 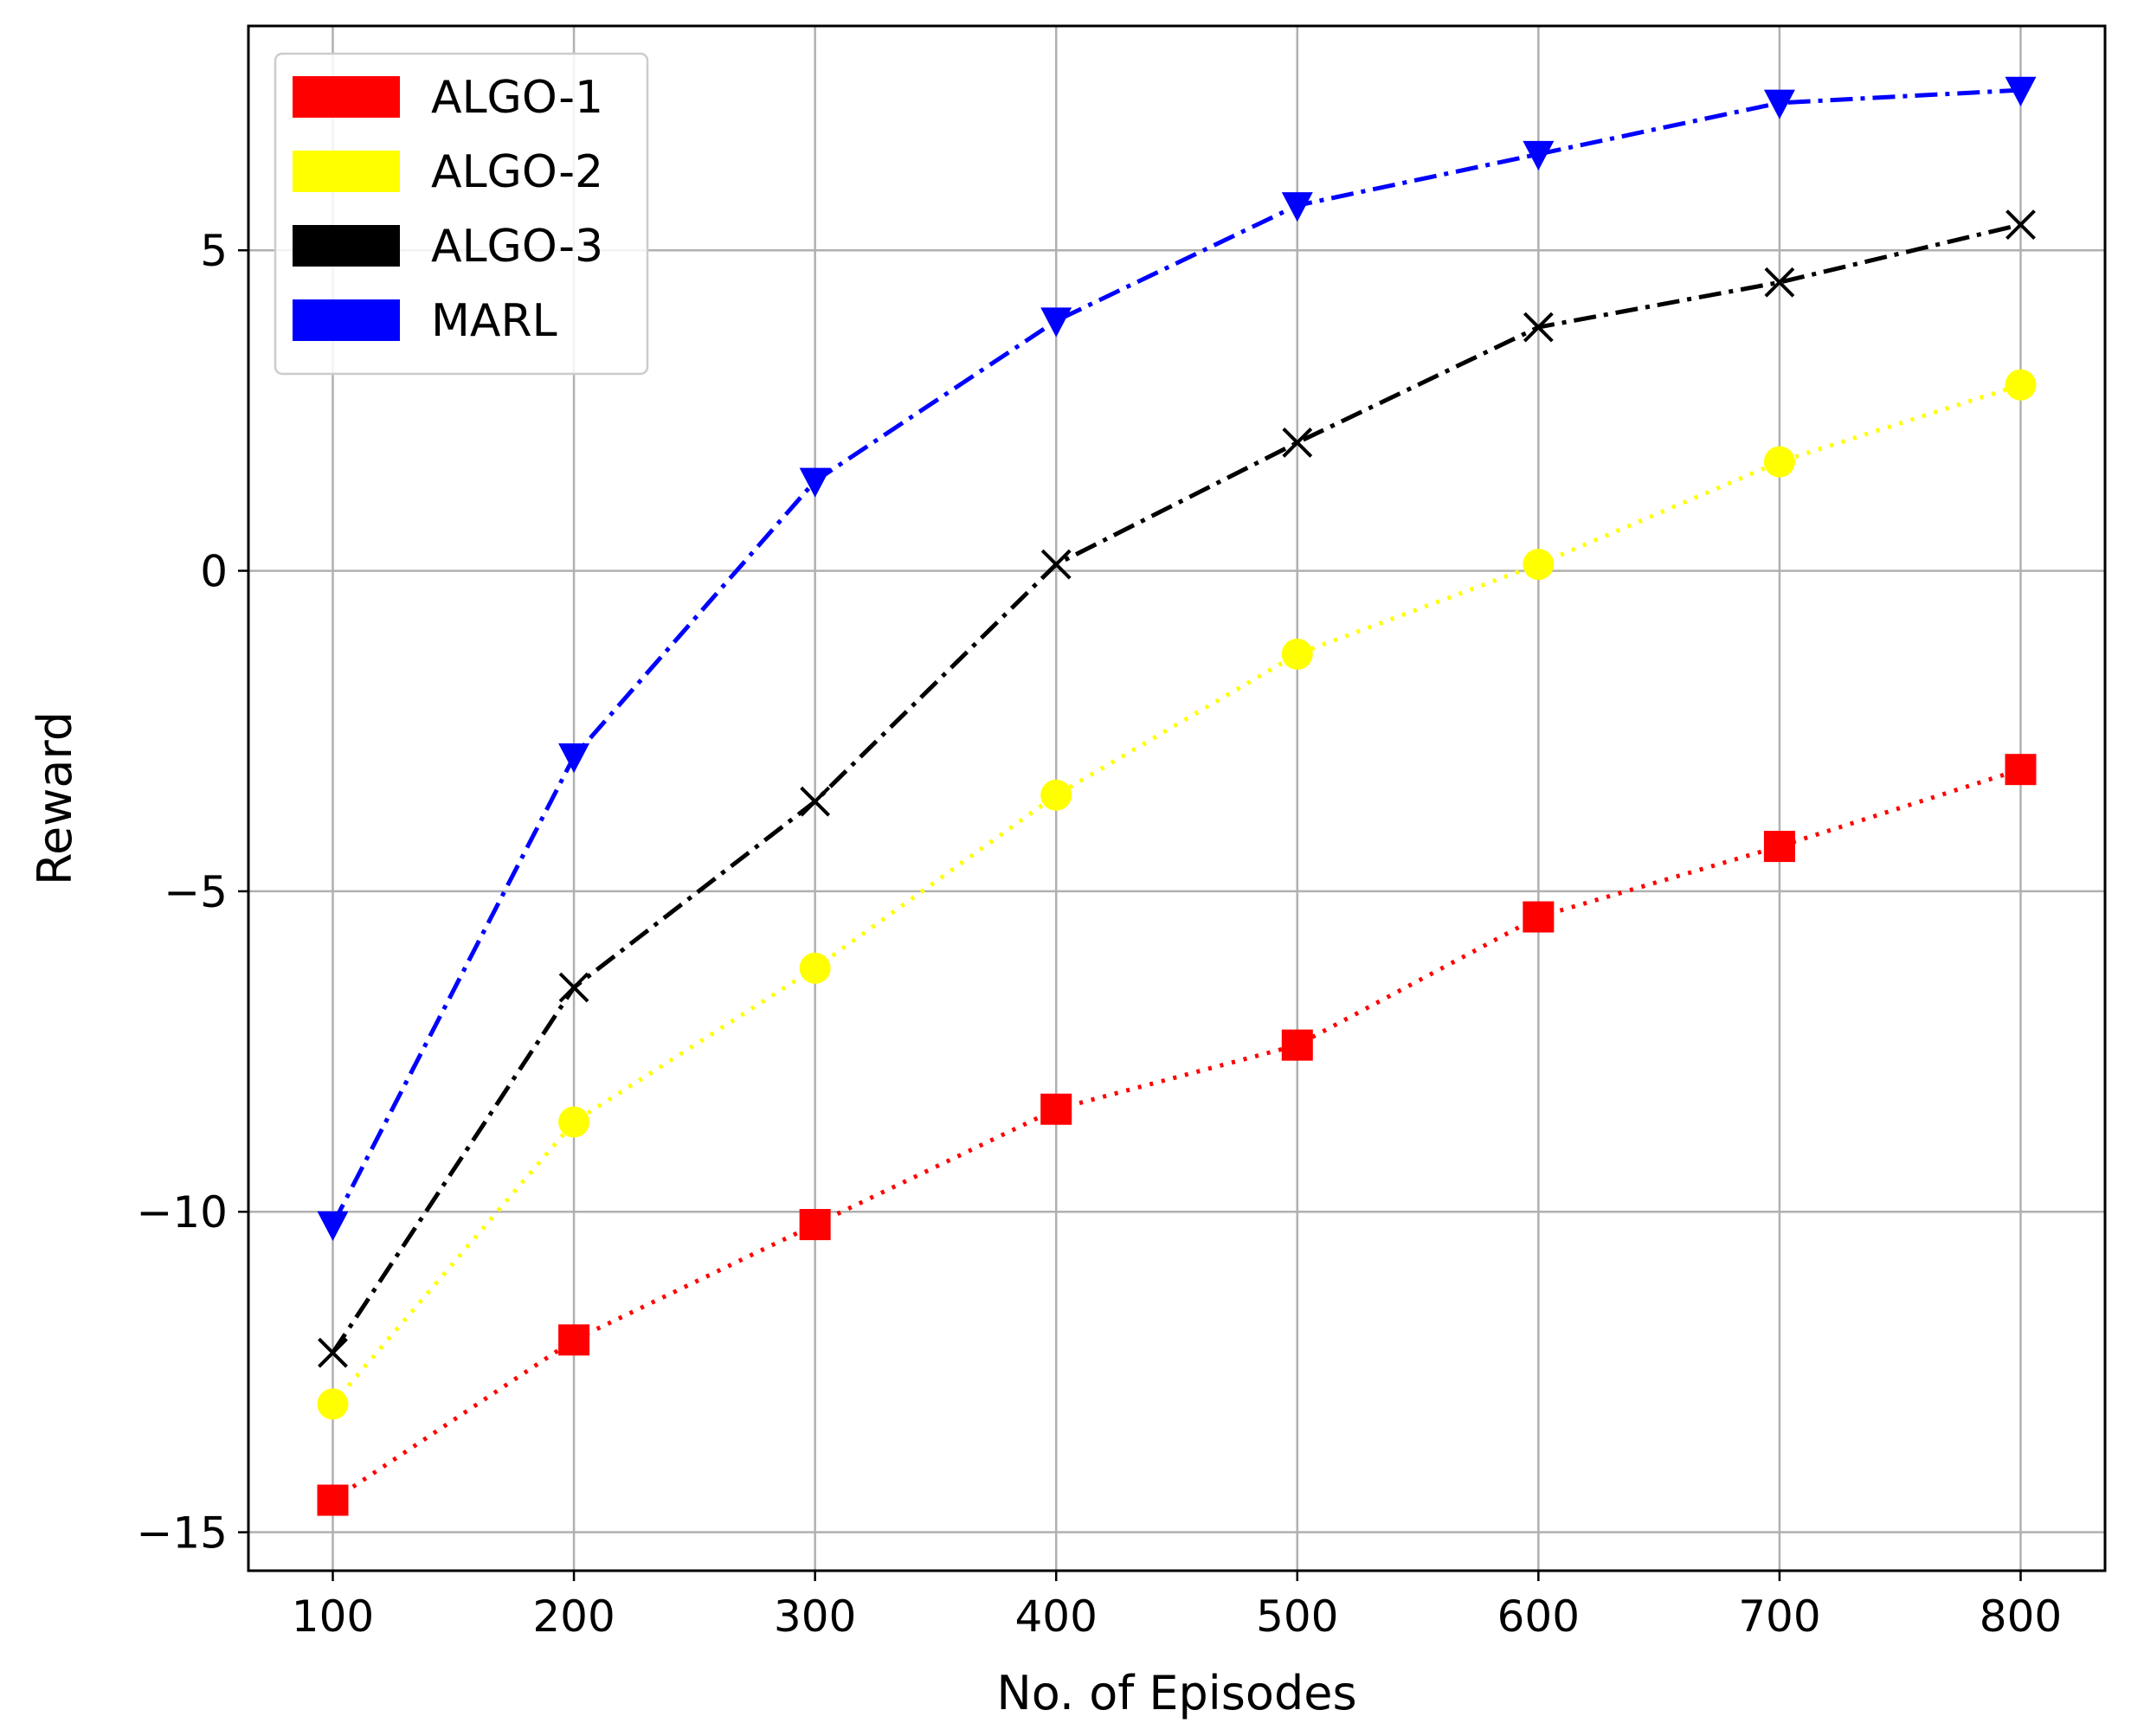 I want to click on legend: ALGO-1 ALGO-2 ALGO-3 MARL, so click(x=461, y=214).